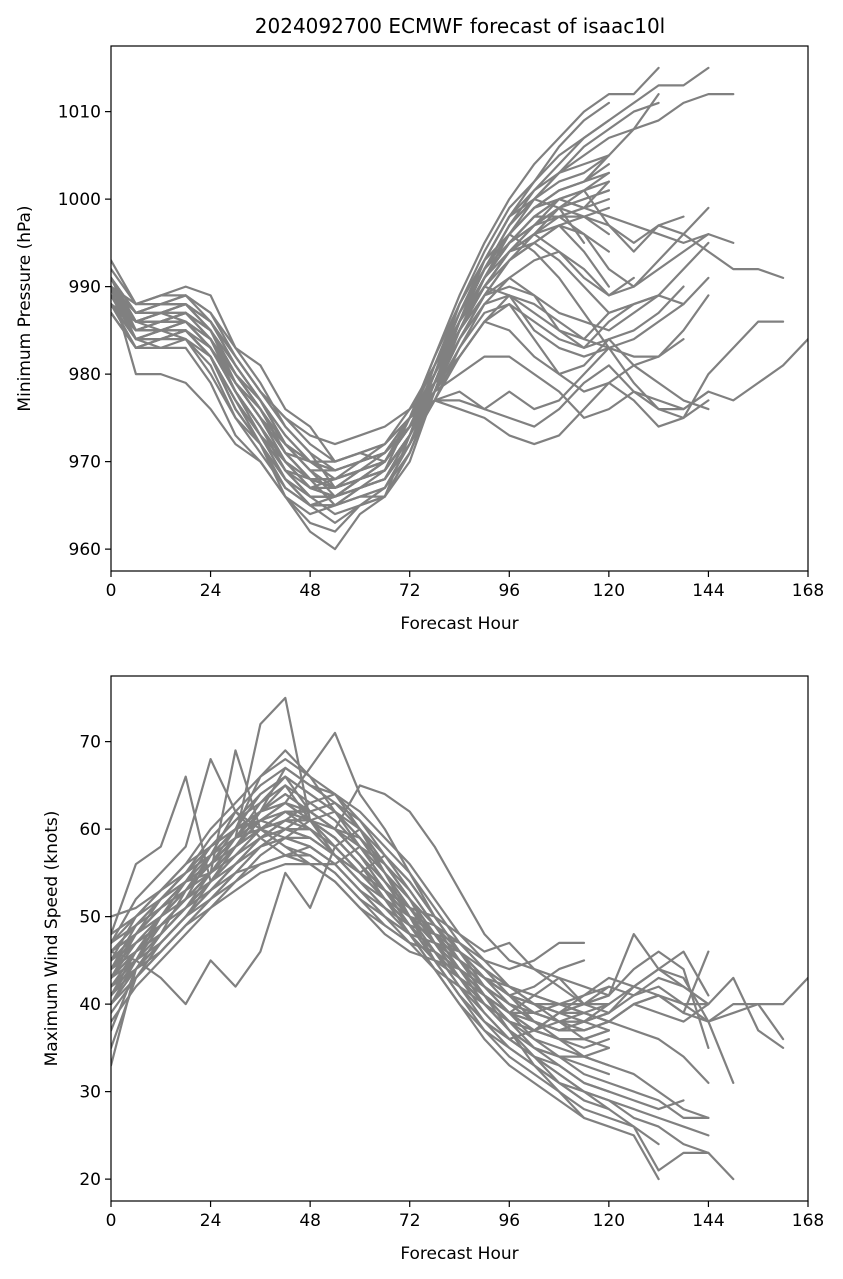 This screenshot has height=1279, width=843. What do you see at coordinates (85, 288) in the screenshot?
I see `pressure-y-tick-label: 990` at bounding box center [85, 288].